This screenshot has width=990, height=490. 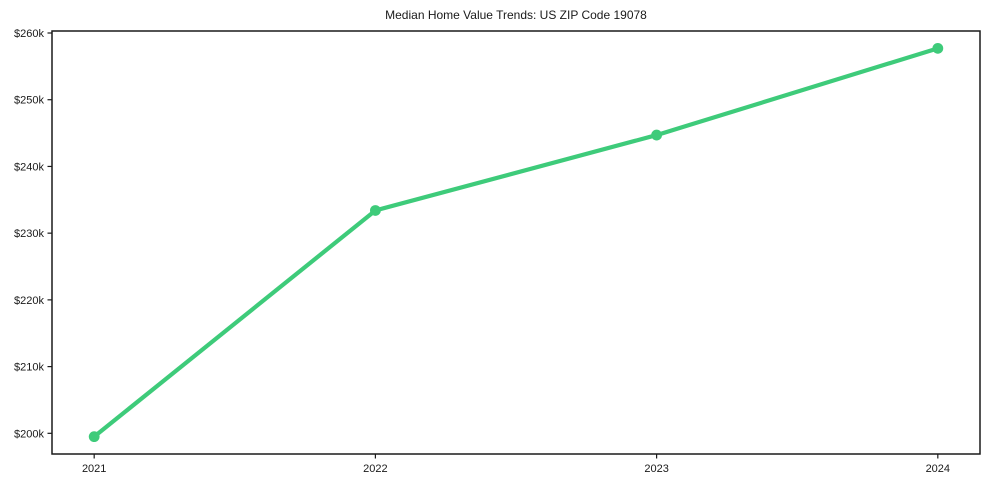 I want to click on x-axis-tick-label: 2023, so click(x=656, y=469).